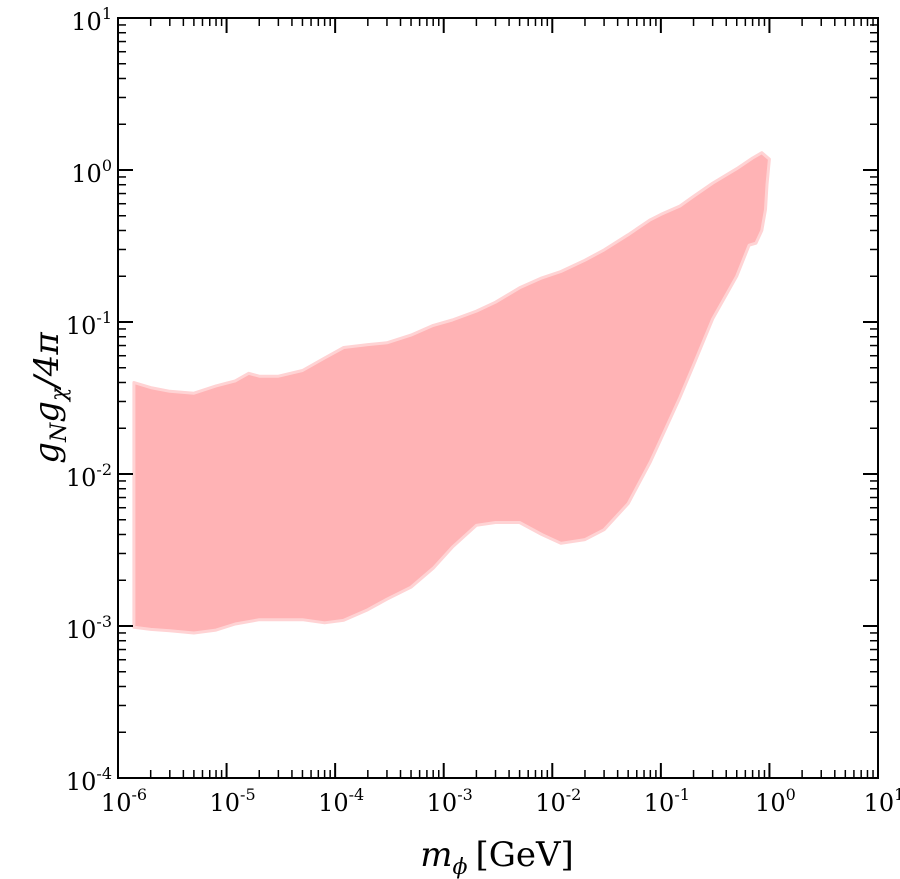 This screenshot has height=879, width=900. What do you see at coordinates (89, 780) in the screenshot?
I see `y-tick-label: 10⁻⁴` at bounding box center [89, 780].